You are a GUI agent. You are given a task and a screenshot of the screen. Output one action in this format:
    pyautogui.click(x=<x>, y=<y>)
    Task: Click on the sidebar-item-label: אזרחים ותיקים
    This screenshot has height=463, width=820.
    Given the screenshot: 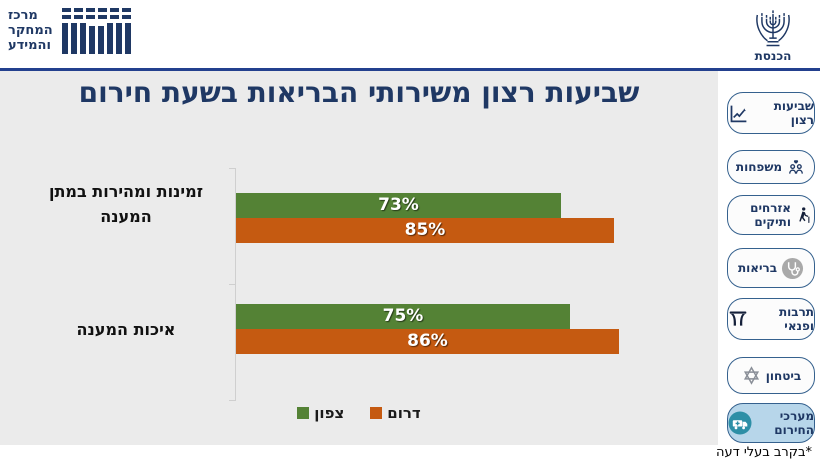 What is the action you would take?
    pyautogui.click(x=770, y=215)
    